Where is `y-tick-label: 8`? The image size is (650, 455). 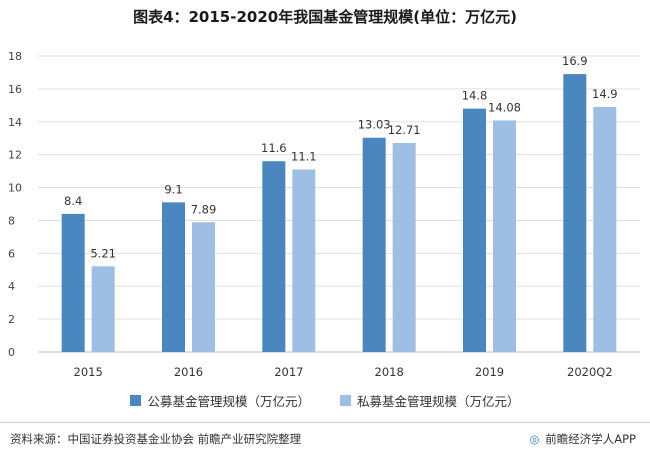
y-tick-label: 8 is located at coordinates (11, 220).